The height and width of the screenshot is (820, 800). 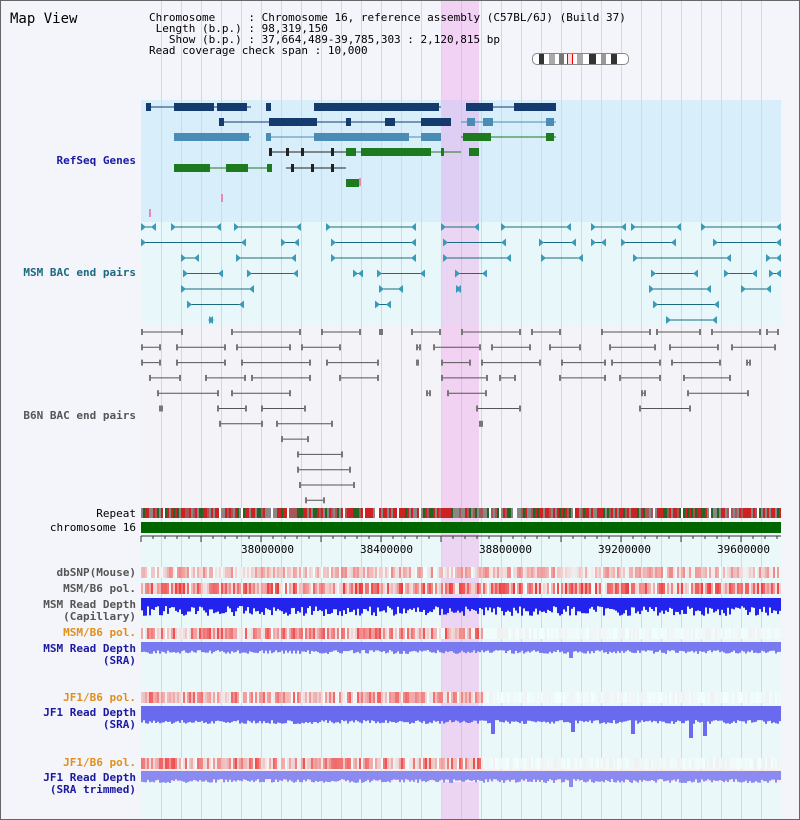 I want to click on msm-pol-sra-label: MSM/B6 pol., so click(x=99, y=632).